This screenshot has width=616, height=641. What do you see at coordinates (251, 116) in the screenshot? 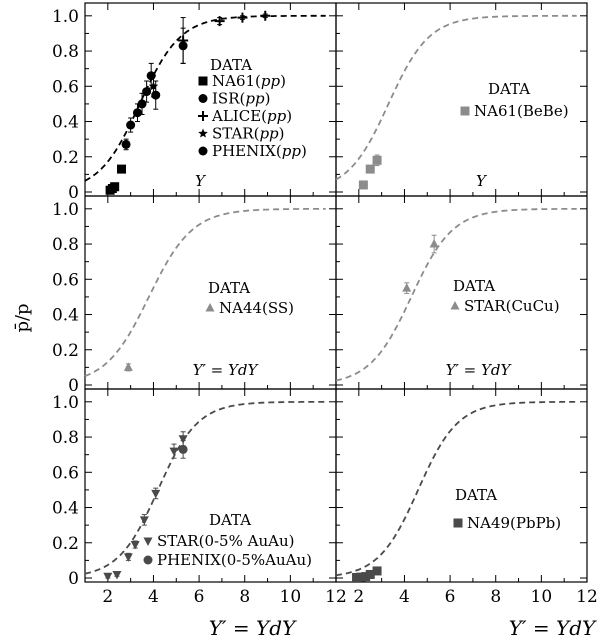
I see `legend-label: ALICE(pp)` at bounding box center [251, 116].